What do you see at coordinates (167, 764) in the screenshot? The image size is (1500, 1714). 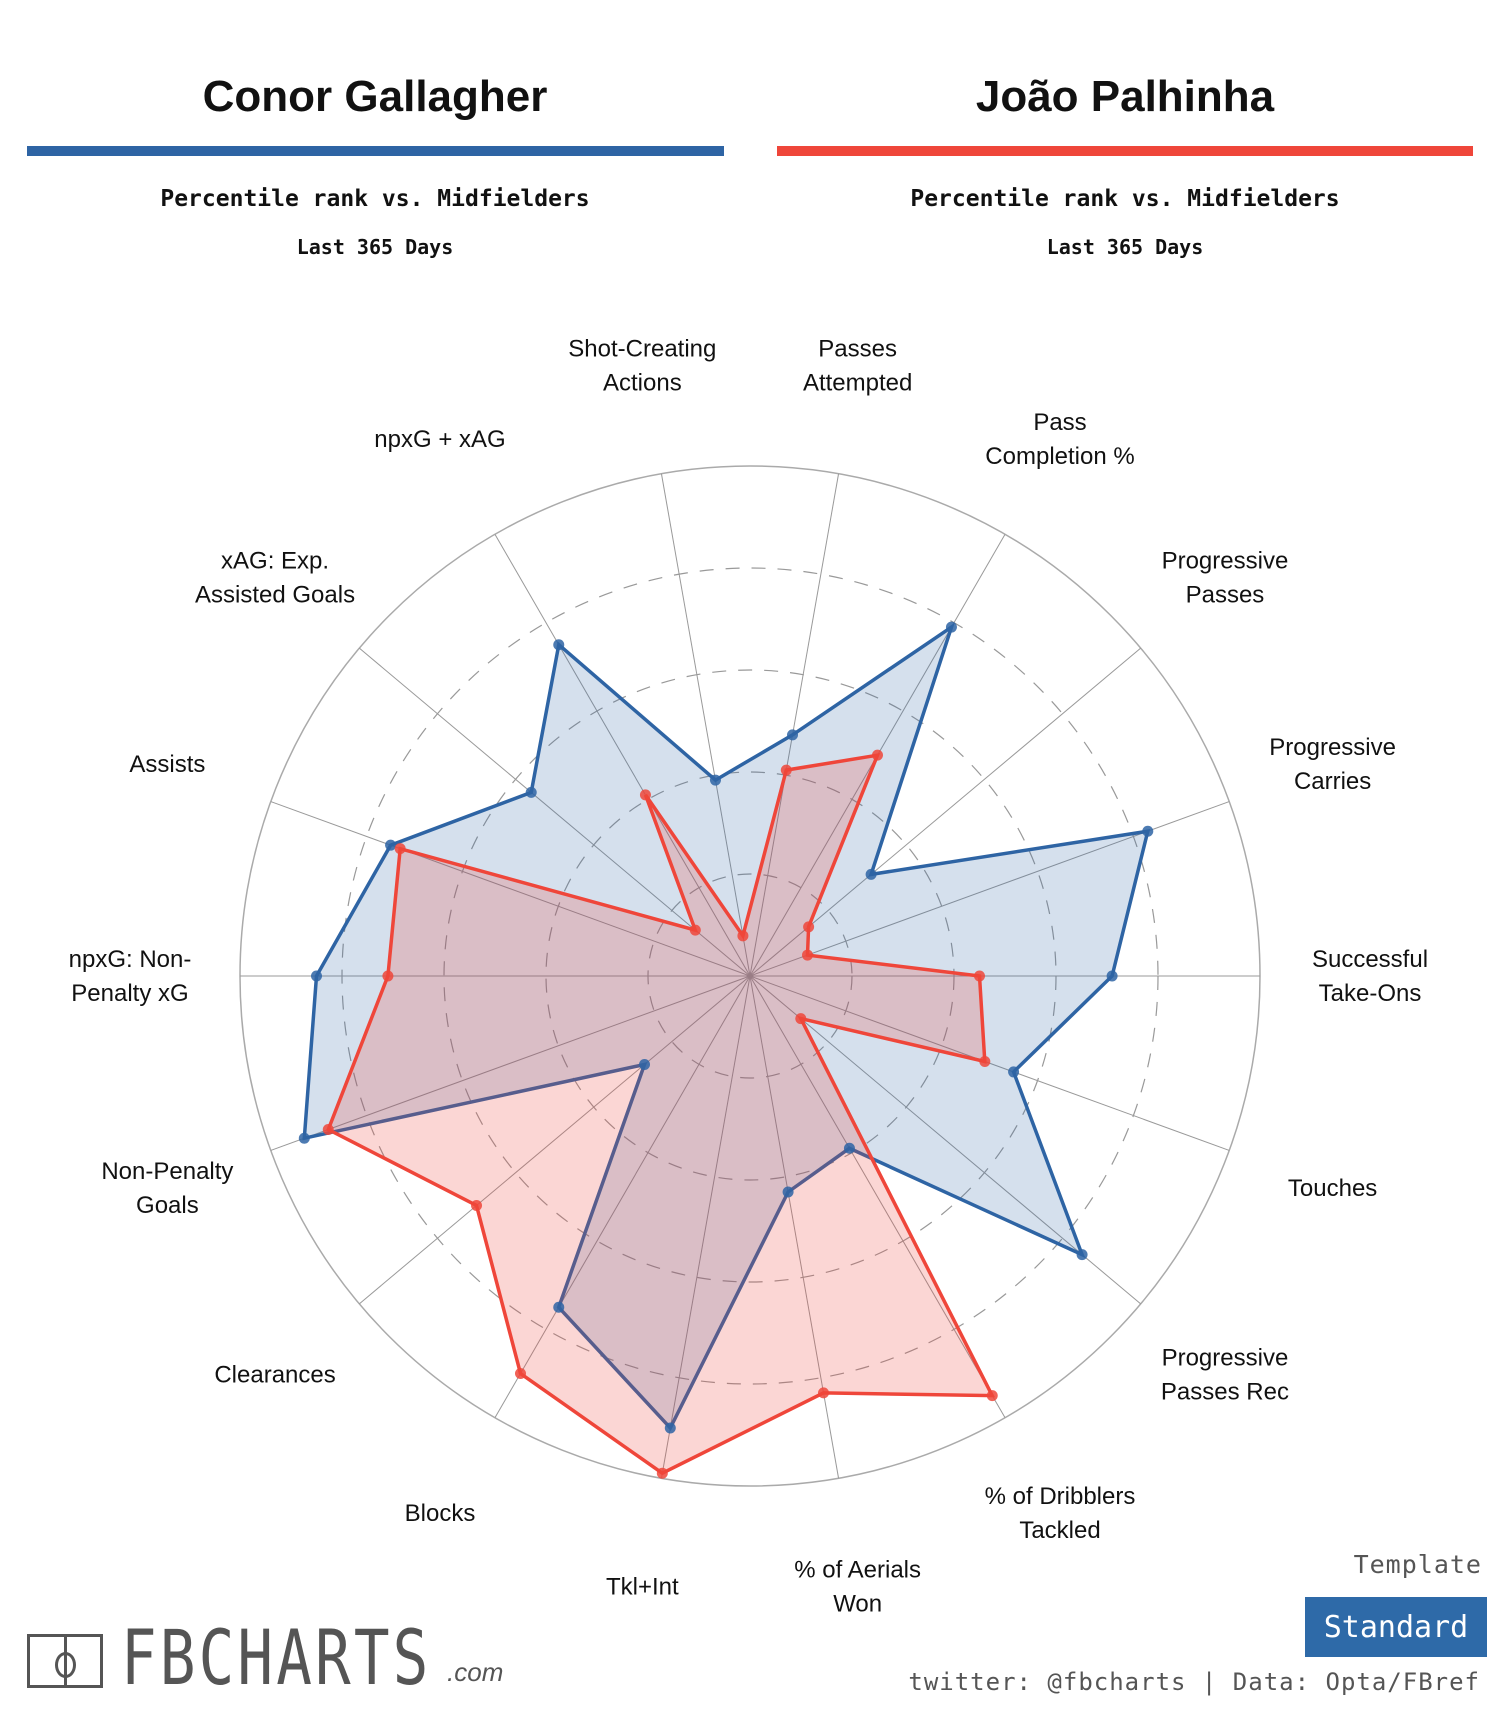 I see `axis-label: Assists` at bounding box center [167, 764].